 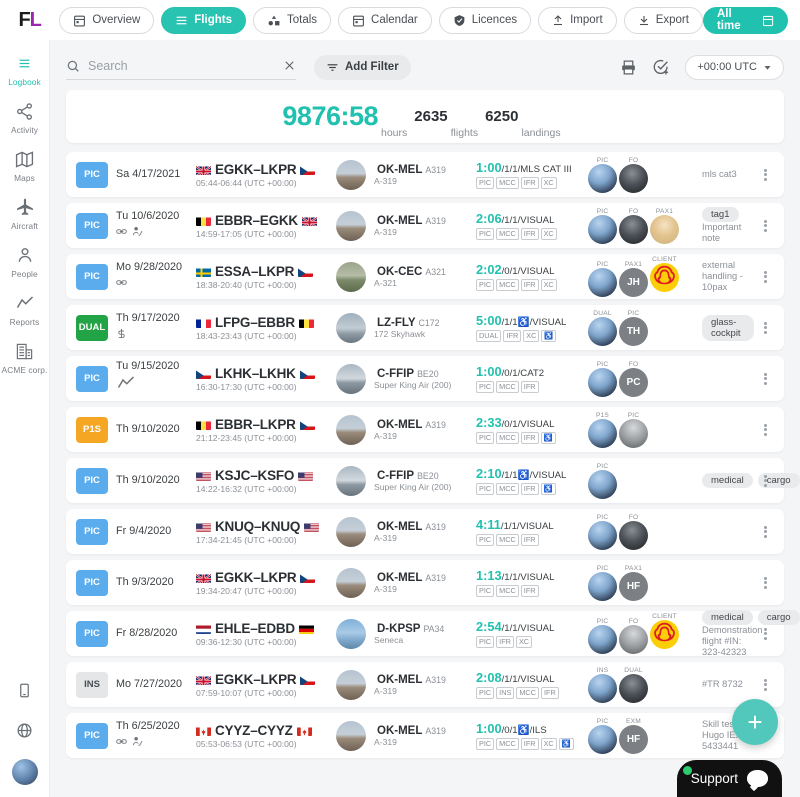 What do you see at coordinates (203, 20) in the screenshot?
I see `tab-flights: Flights` at bounding box center [203, 20].